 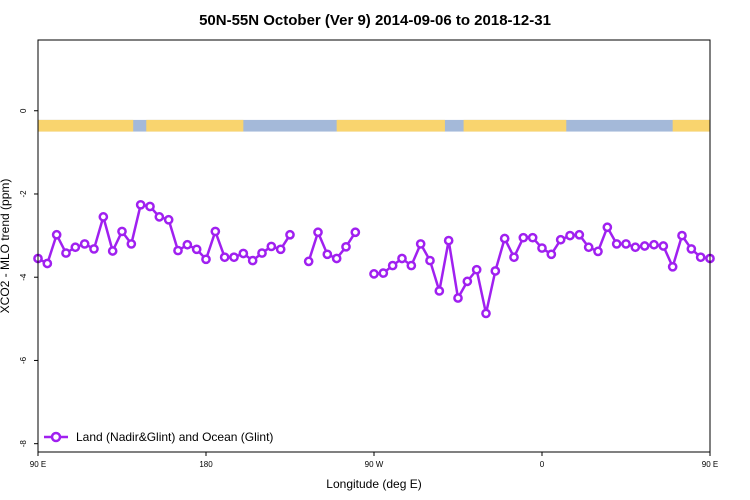 I want to click on x-tick-label: 180, so click(x=206, y=464).